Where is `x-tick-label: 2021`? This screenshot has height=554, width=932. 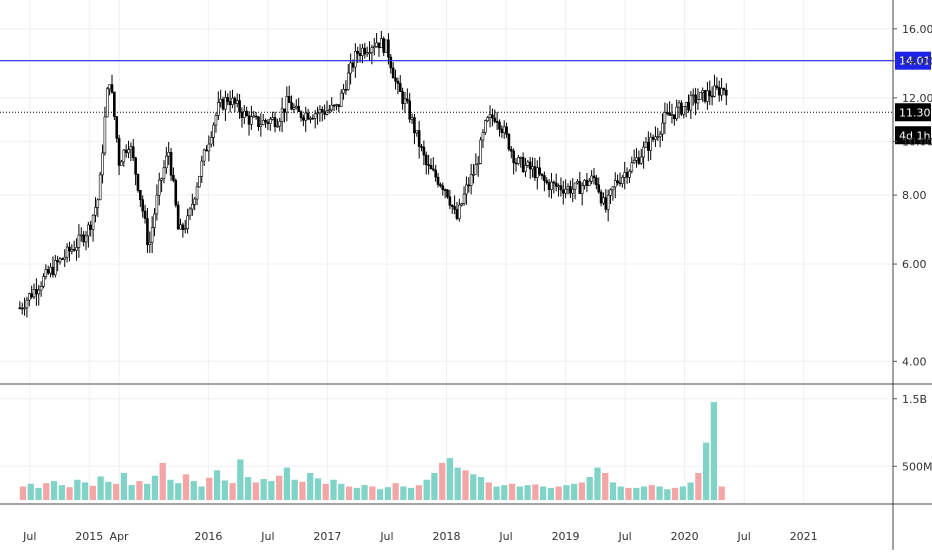 x-tick-label: 2021 is located at coordinates (804, 536).